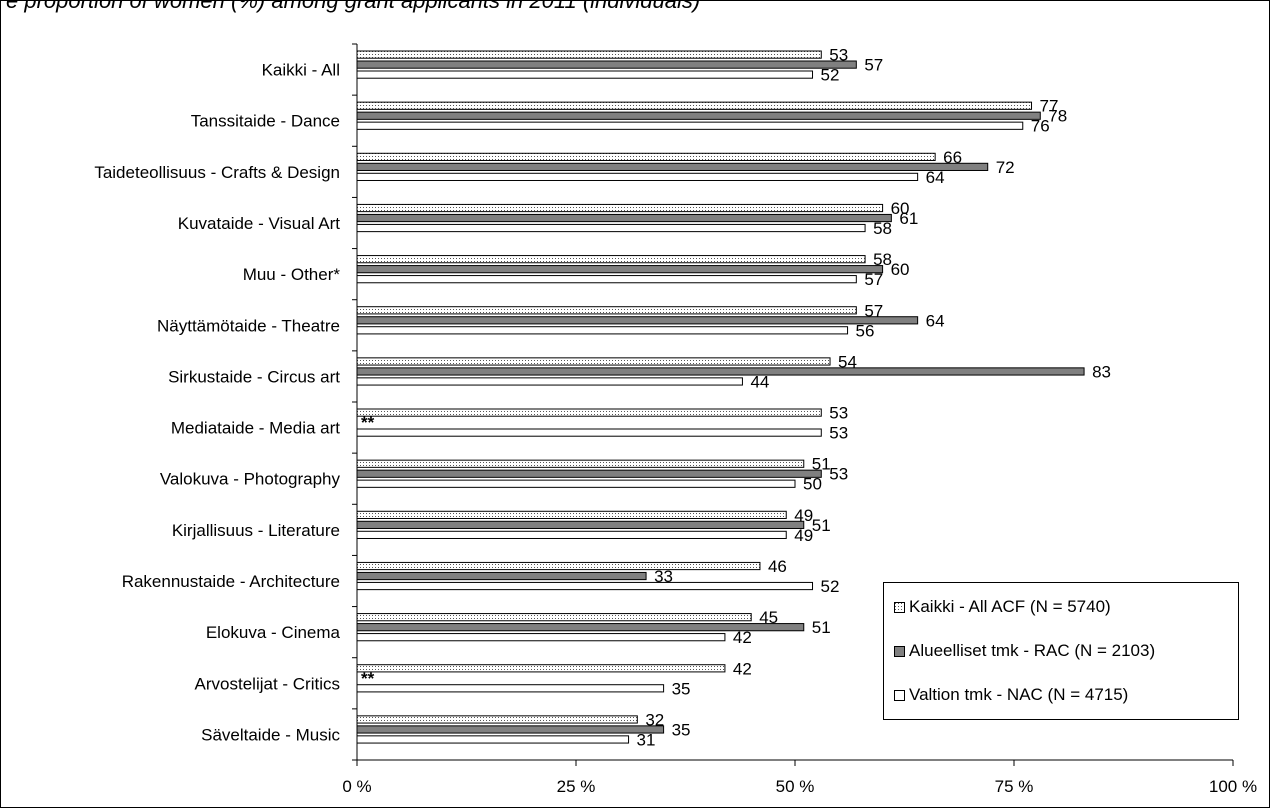 Image resolution: width=1272 pixels, height=810 pixels. Describe the element at coordinates (908, 218) in the screenshot. I see `data-label: 61` at that location.